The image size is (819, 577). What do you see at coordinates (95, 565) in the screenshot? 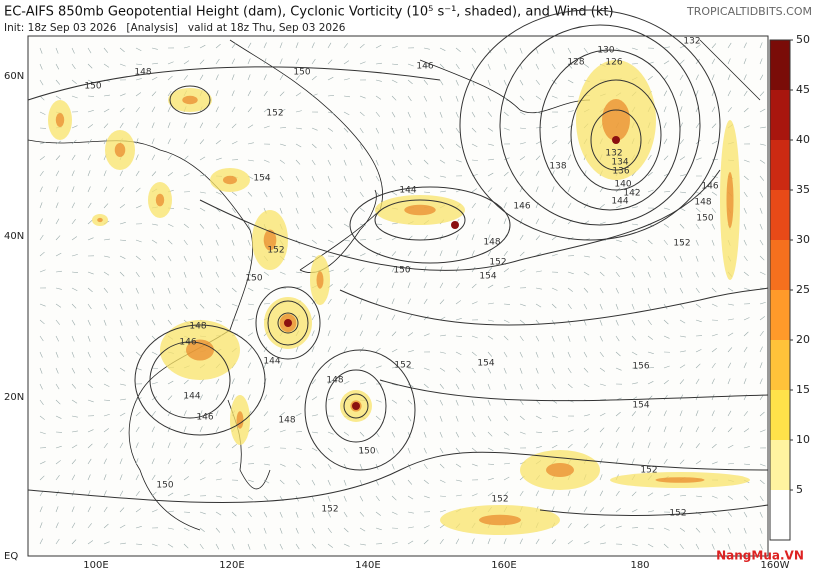
I see `lon-label: 100E` at bounding box center [95, 565].